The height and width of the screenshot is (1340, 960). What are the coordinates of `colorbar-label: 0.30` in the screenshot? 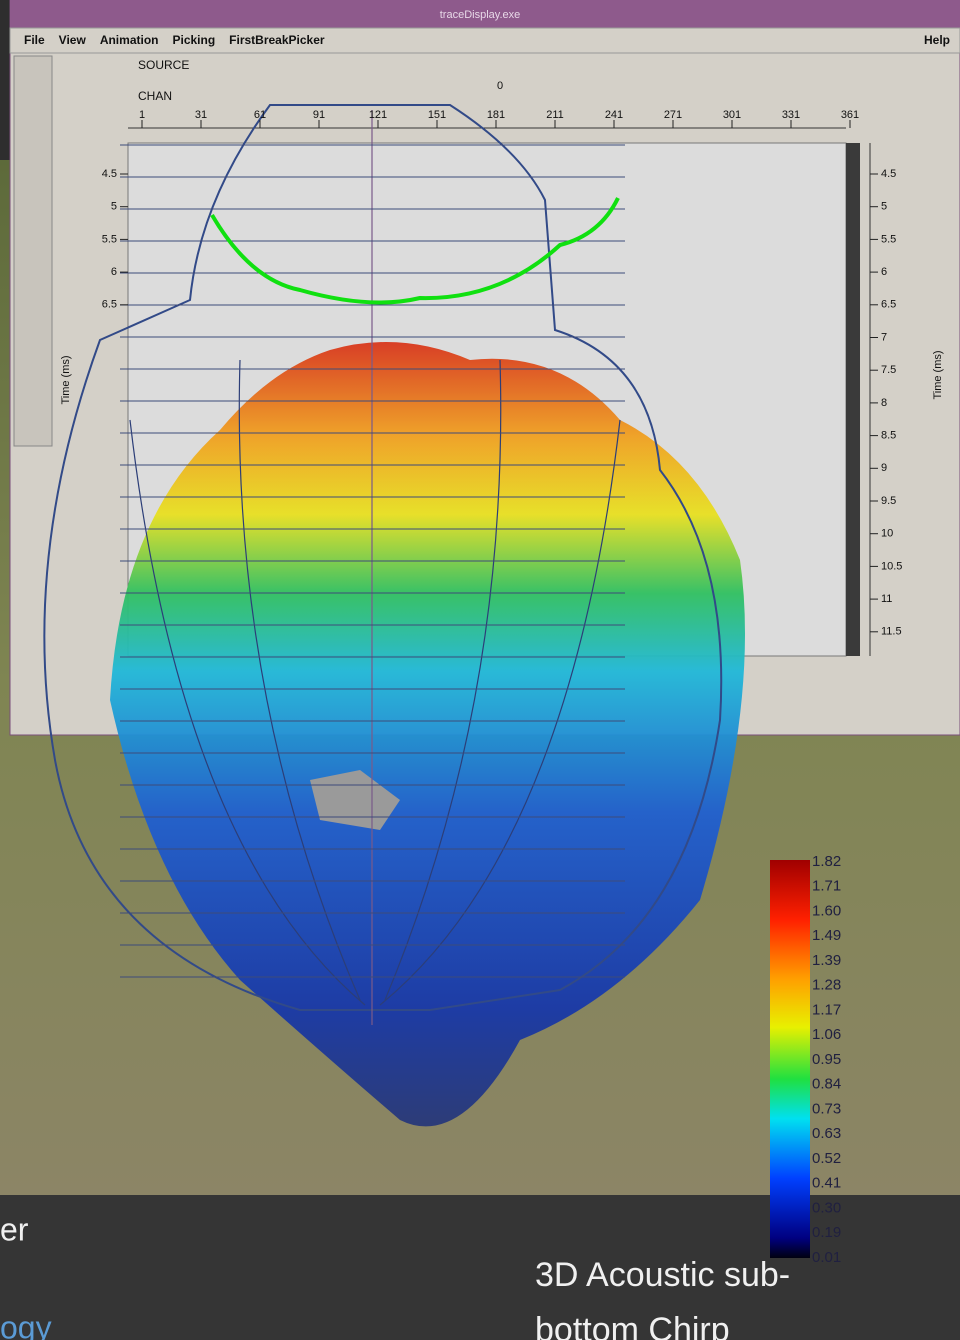 It's located at (826, 1207).